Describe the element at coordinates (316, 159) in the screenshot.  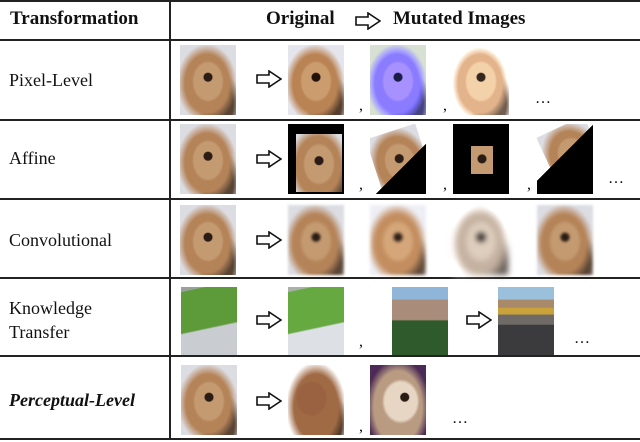
I see `mutated-translate-image` at that location.